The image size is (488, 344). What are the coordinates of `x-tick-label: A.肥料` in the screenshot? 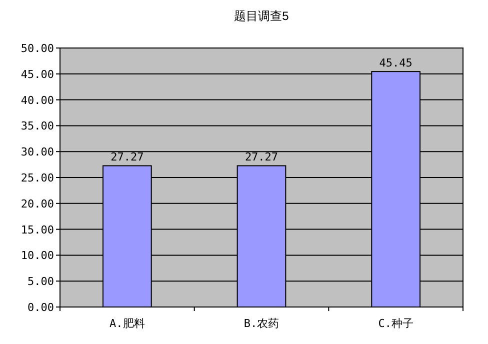 It's located at (127, 323).